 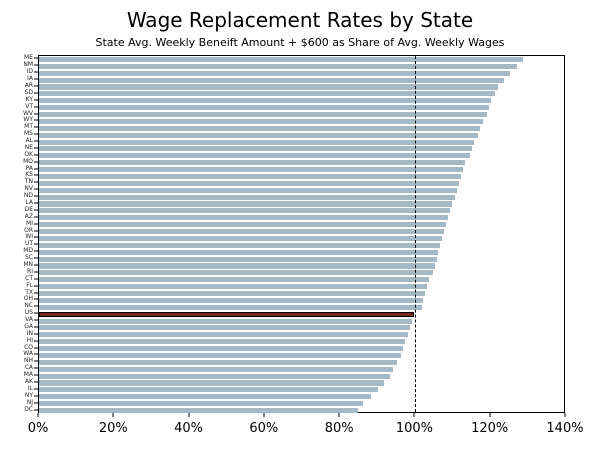 What do you see at coordinates (28, 230) in the screenshot?
I see `y-axis-label-or: OR` at bounding box center [28, 230].